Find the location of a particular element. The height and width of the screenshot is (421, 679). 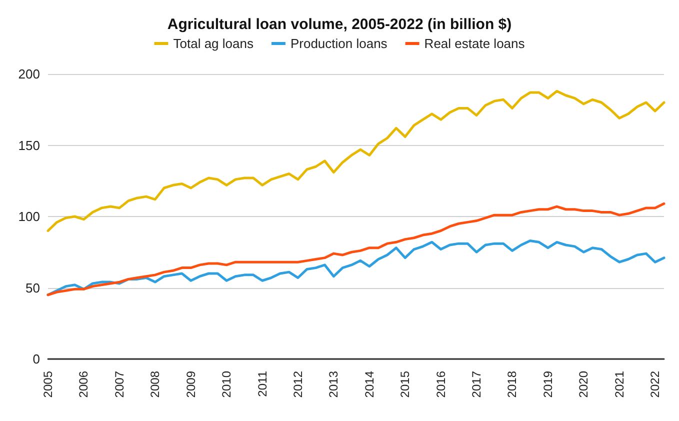

x-tick-label: 2015 is located at coordinates (405, 384).